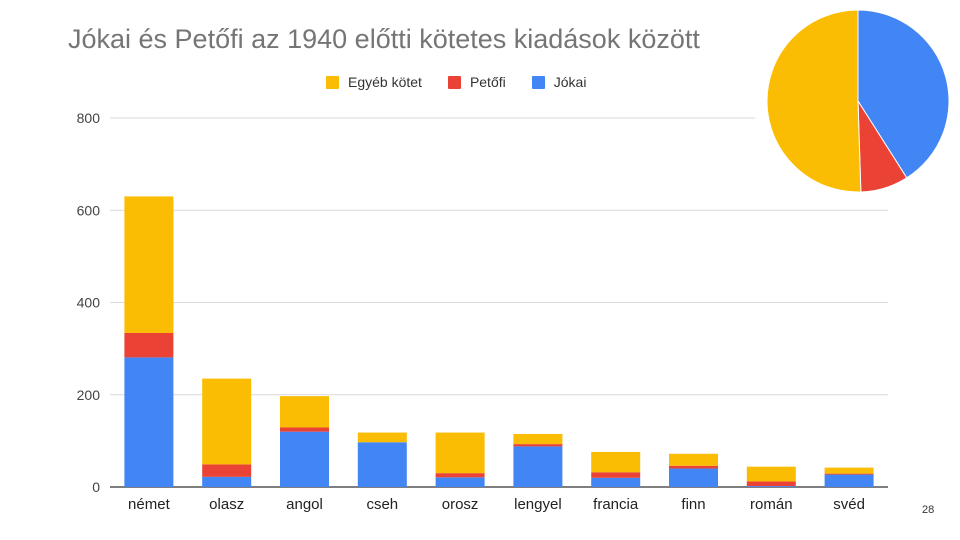 The width and height of the screenshot is (960, 540). What do you see at coordinates (382, 504) in the screenshot?
I see `x-tick-label: cseh` at bounding box center [382, 504].